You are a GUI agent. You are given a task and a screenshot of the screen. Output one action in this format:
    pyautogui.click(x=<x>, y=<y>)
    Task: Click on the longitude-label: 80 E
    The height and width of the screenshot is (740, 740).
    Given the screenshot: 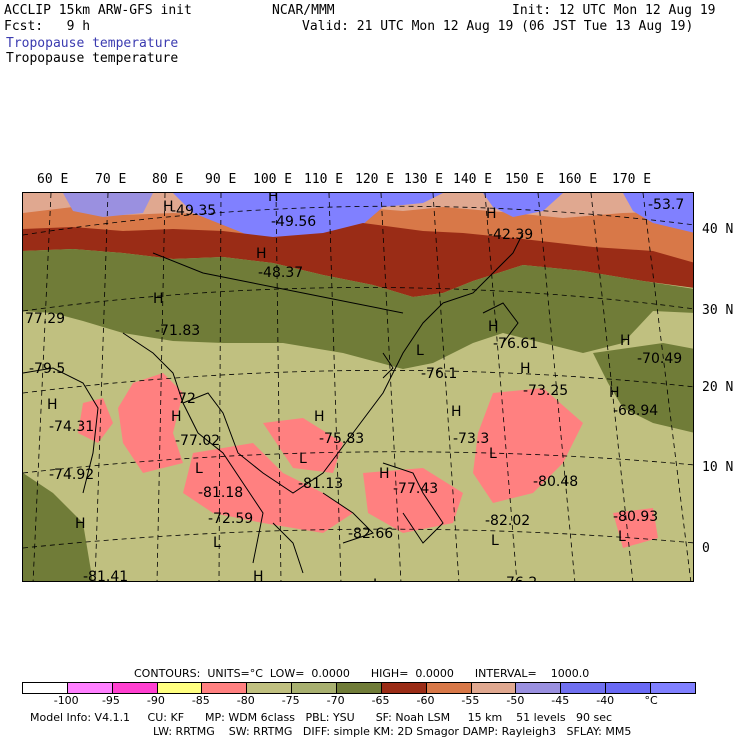 What is the action you would take?
    pyautogui.click(x=168, y=179)
    